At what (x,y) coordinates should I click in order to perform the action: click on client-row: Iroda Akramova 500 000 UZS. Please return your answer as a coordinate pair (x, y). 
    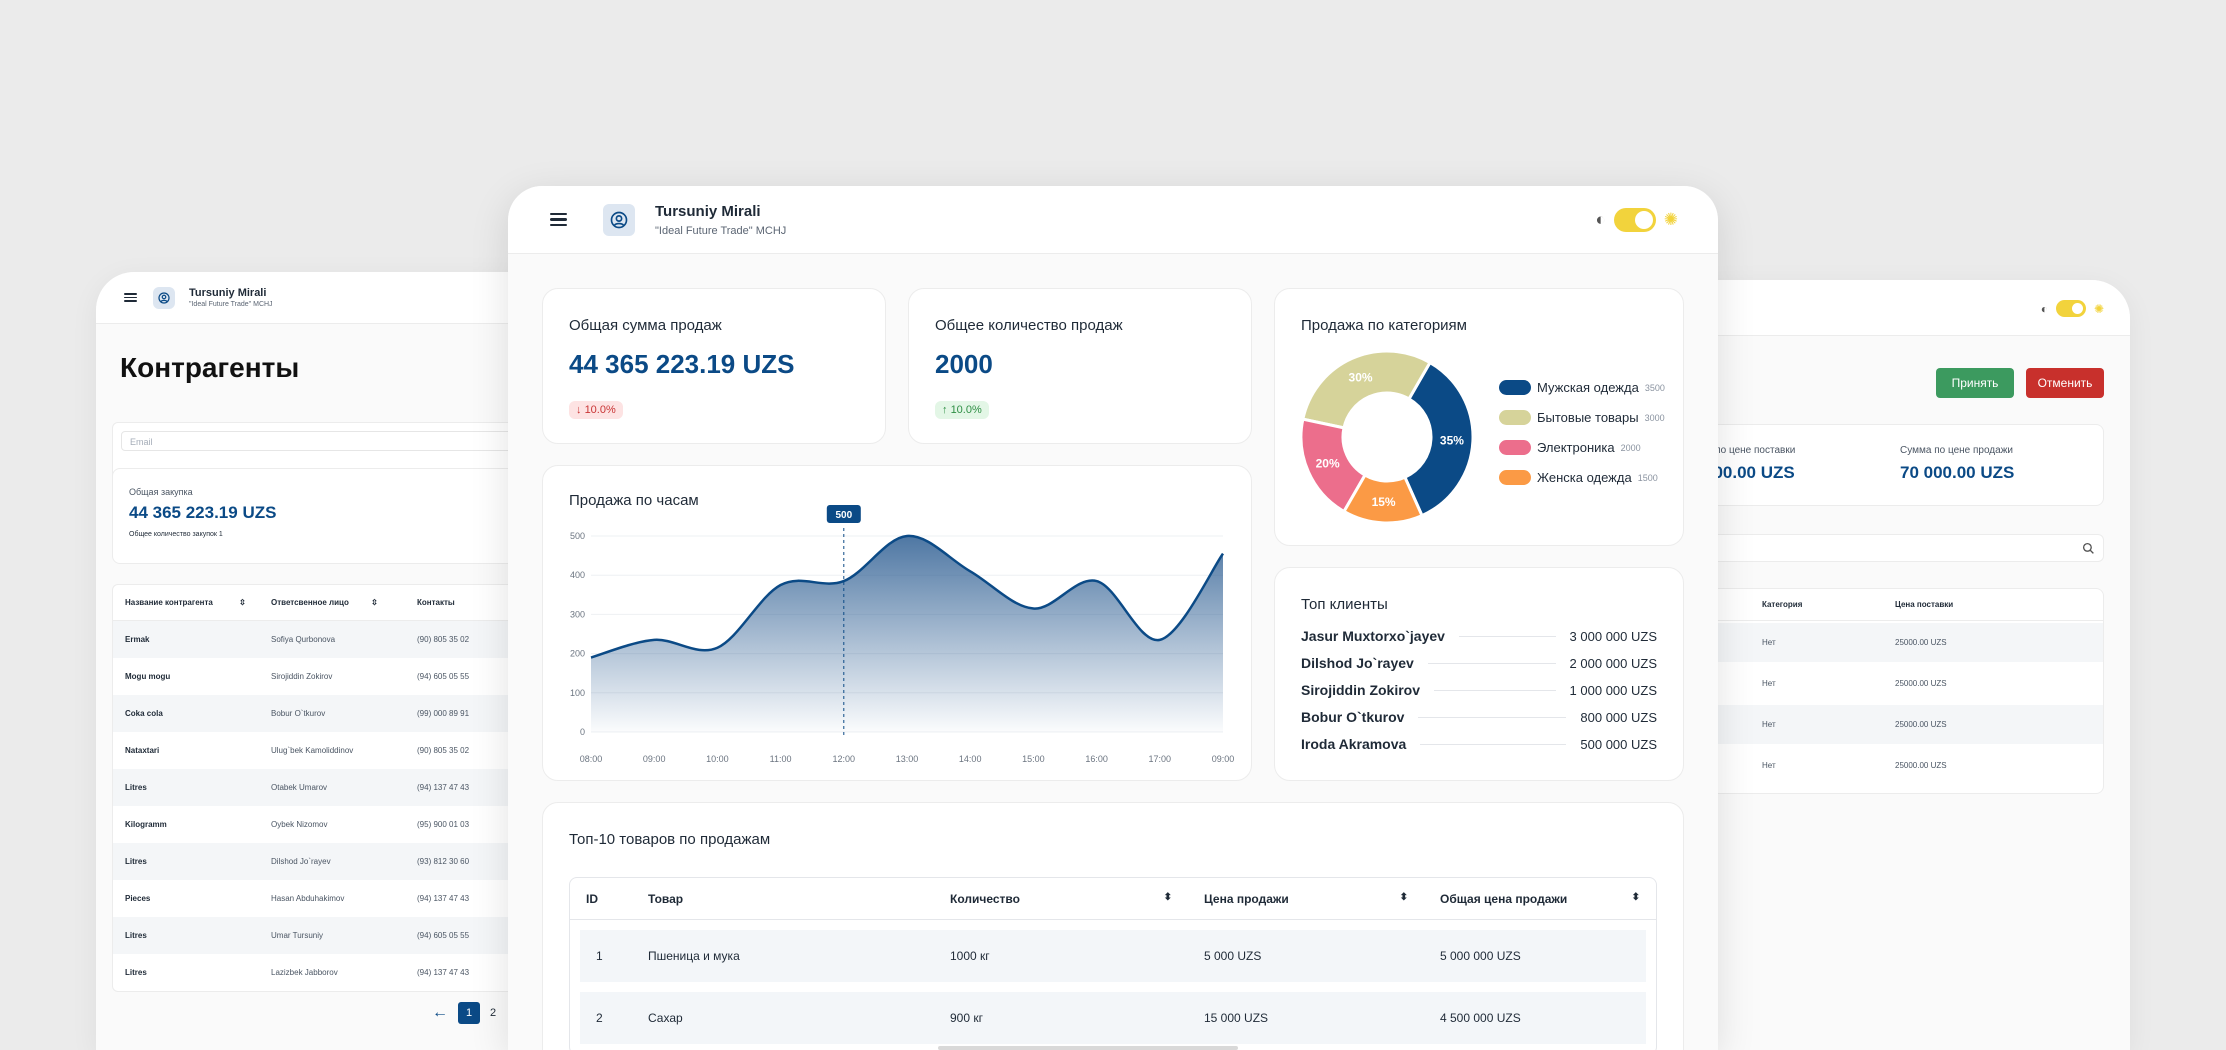
    Looking at the image, I should click on (1479, 744).